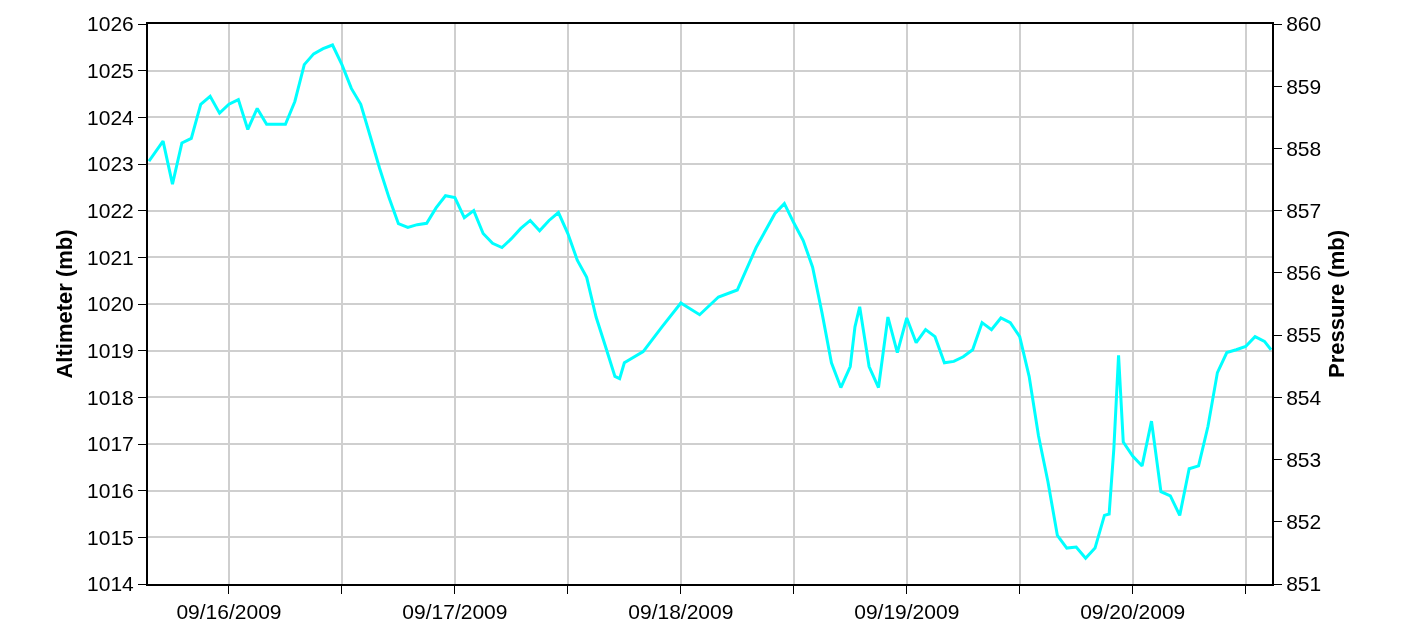 This screenshot has height=626, width=1402. What do you see at coordinates (1304, 86) in the screenshot?
I see `y2-tick-label: 859` at bounding box center [1304, 86].